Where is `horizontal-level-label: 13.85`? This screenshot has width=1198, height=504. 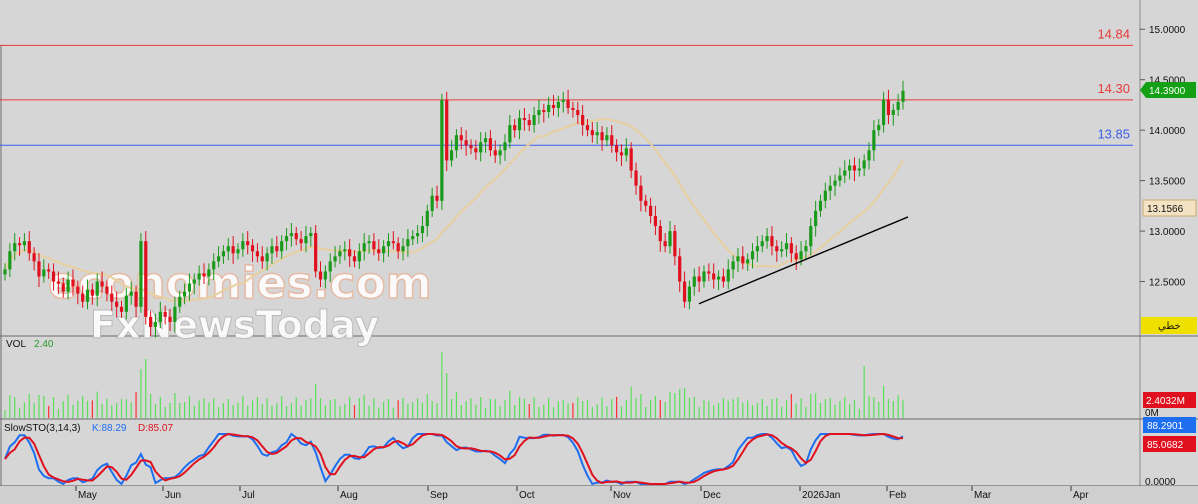 horizontal-level-label: 13.85 is located at coordinates (1113, 133).